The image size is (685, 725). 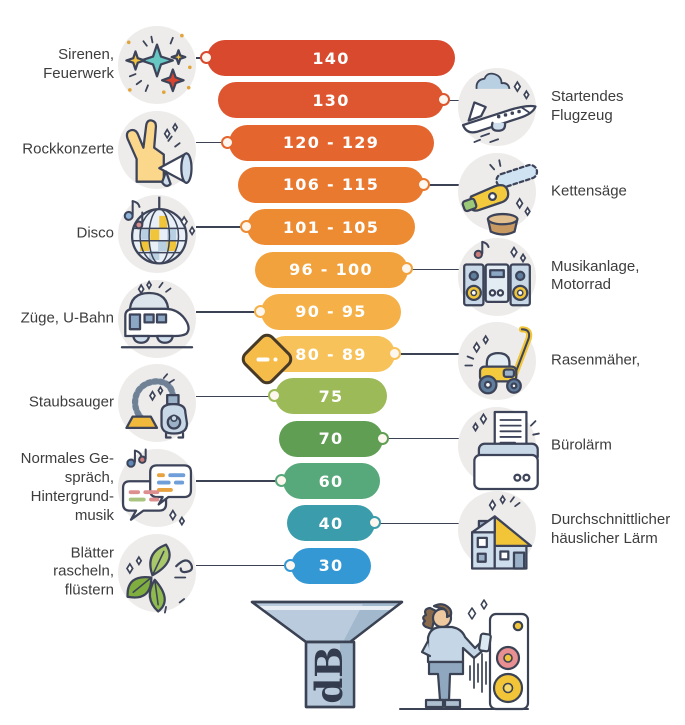 I want to click on lawn-mower-icon-circle, so click(x=497, y=361).